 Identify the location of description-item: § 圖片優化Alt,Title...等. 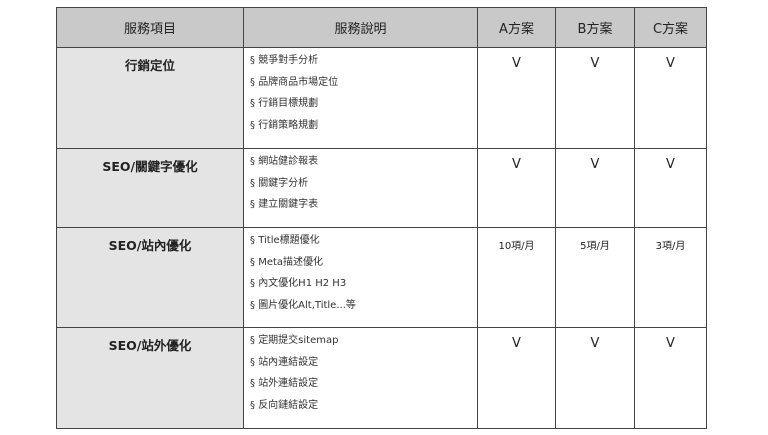
(303, 305).